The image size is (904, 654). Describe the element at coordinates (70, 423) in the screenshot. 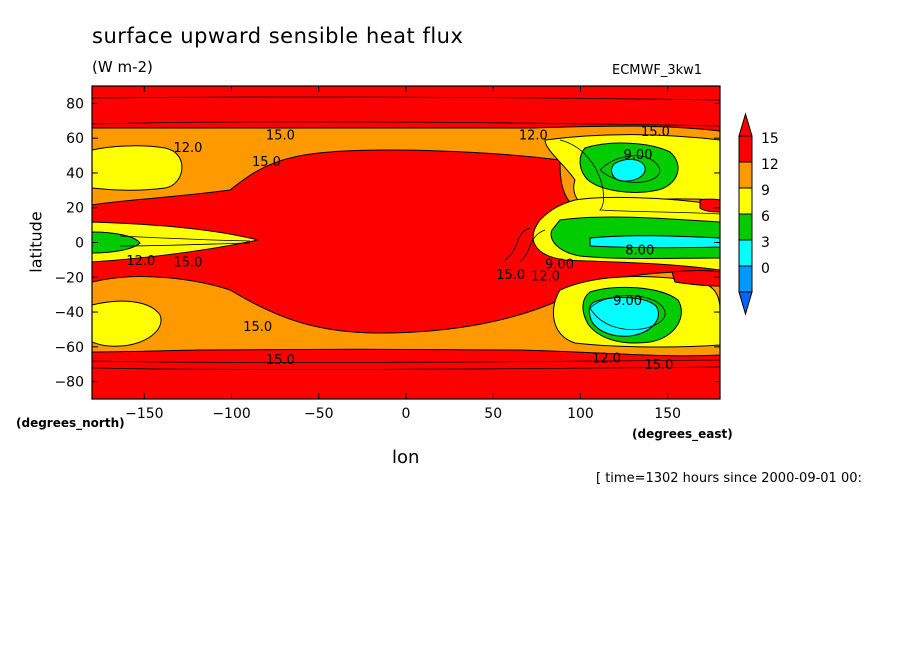

I see `y-axis-unit: (degrees_north)` at that location.